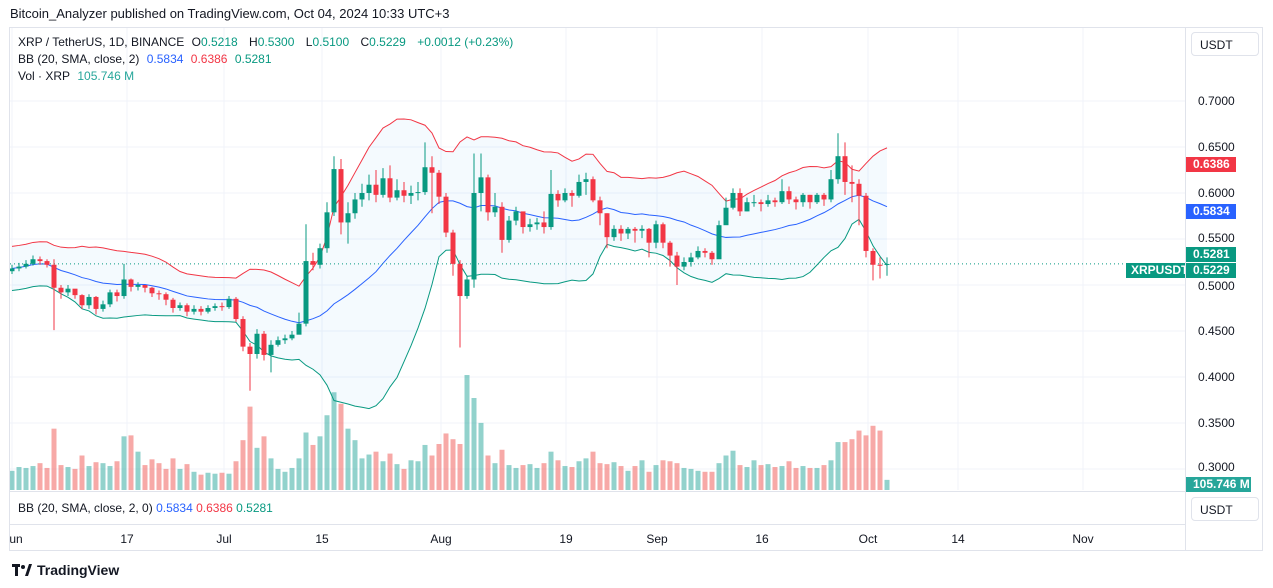 This screenshot has width=1273, height=588. Describe the element at coordinates (365, 42) in the screenshot. I see `close-label: C` at that location.